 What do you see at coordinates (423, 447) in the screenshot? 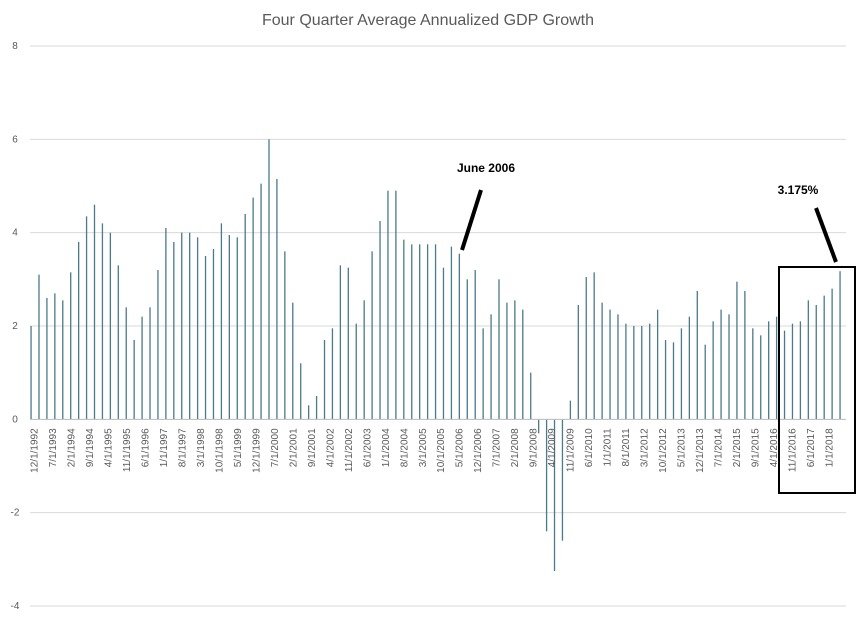
I see `x-tick-label: 3/1/2005` at bounding box center [423, 447].